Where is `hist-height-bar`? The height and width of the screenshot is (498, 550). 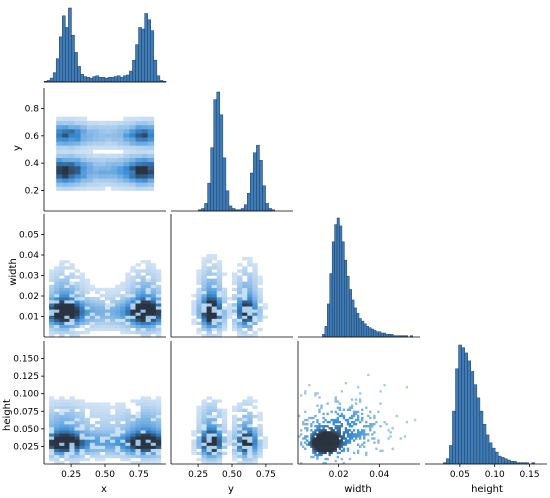
hist-height-bar is located at coordinates (457, 416).